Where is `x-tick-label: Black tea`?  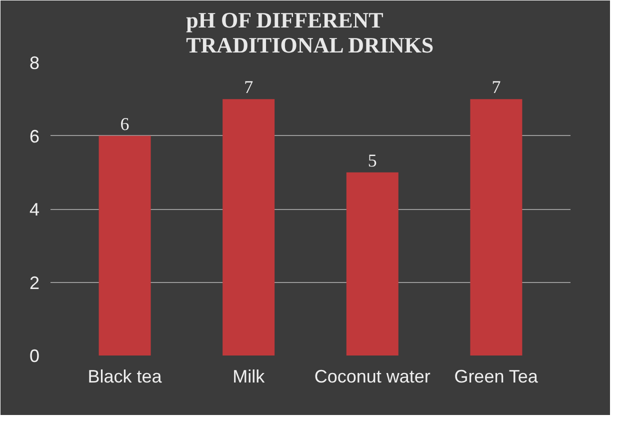 x-tick-label: Black tea is located at coordinates (125, 376).